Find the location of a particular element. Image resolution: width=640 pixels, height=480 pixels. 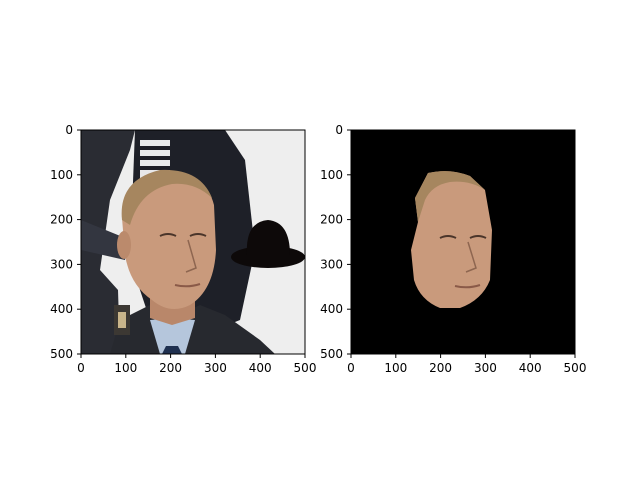

right-ytick-label: 500 is located at coordinates (331, 354).